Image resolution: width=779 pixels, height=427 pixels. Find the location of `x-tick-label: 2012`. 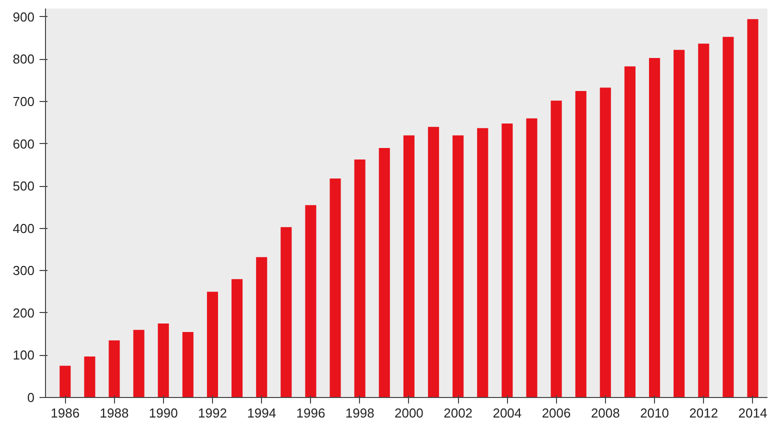

x-tick-label: 2012 is located at coordinates (703, 413).